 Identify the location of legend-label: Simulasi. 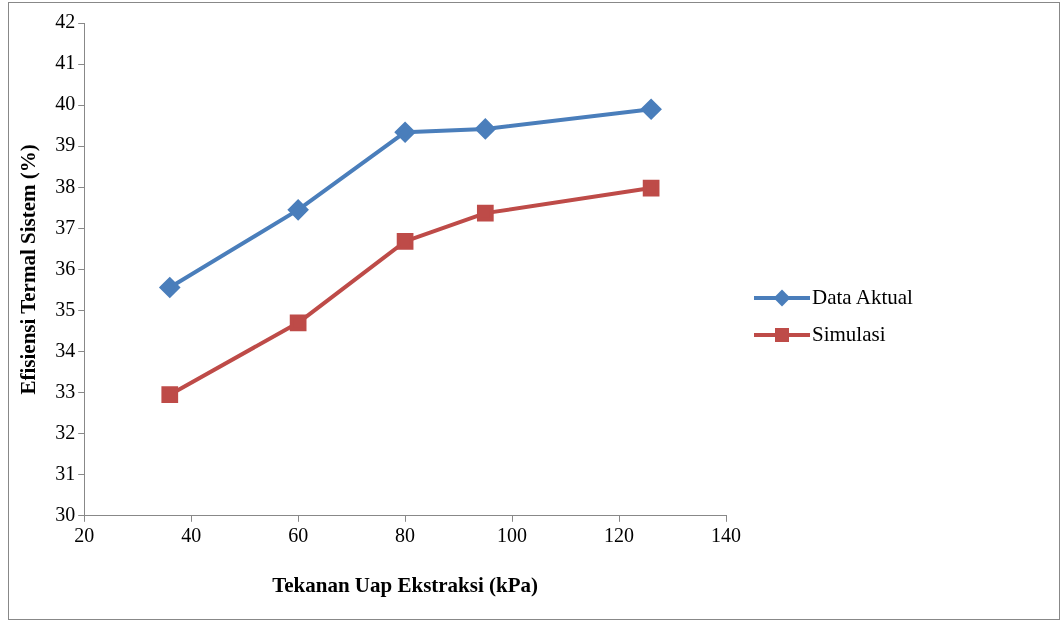
(849, 334).